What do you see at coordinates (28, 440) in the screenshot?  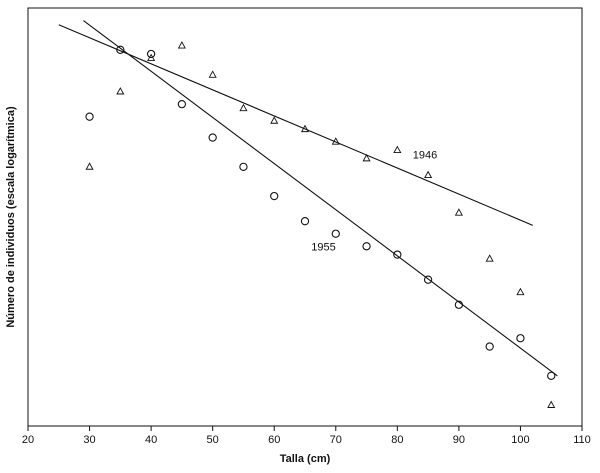 I see `x-tick-label: 20` at bounding box center [28, 440].